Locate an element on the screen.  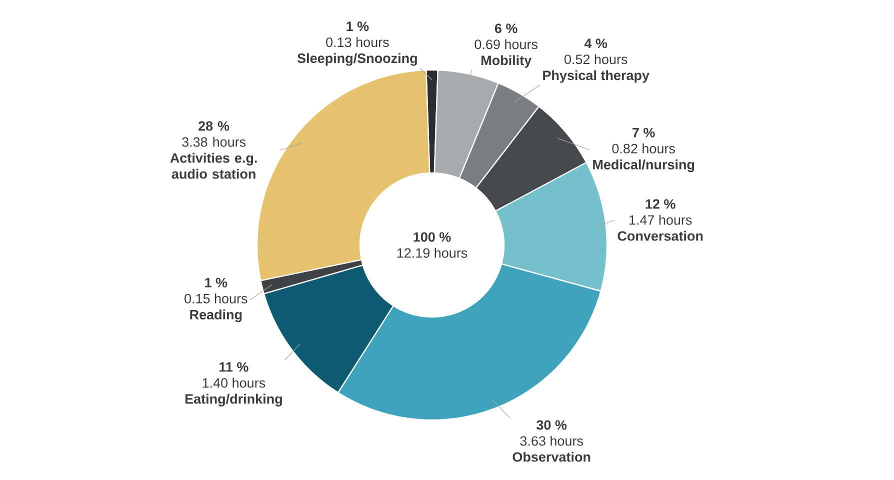
text: 30 % is located at coordinates (551, 425).